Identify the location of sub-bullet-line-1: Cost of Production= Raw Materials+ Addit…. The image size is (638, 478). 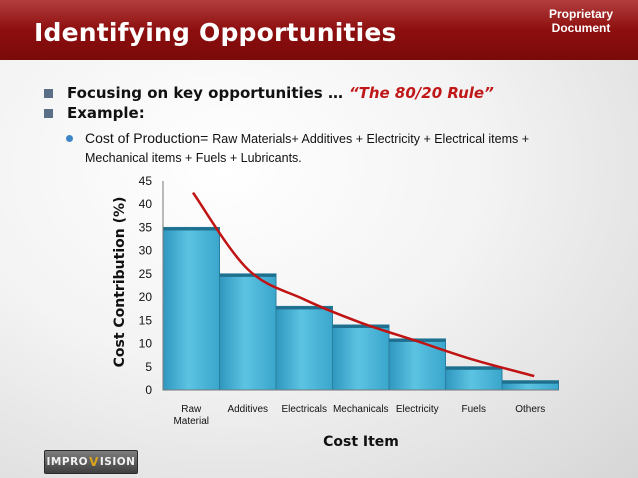
(346, 139).